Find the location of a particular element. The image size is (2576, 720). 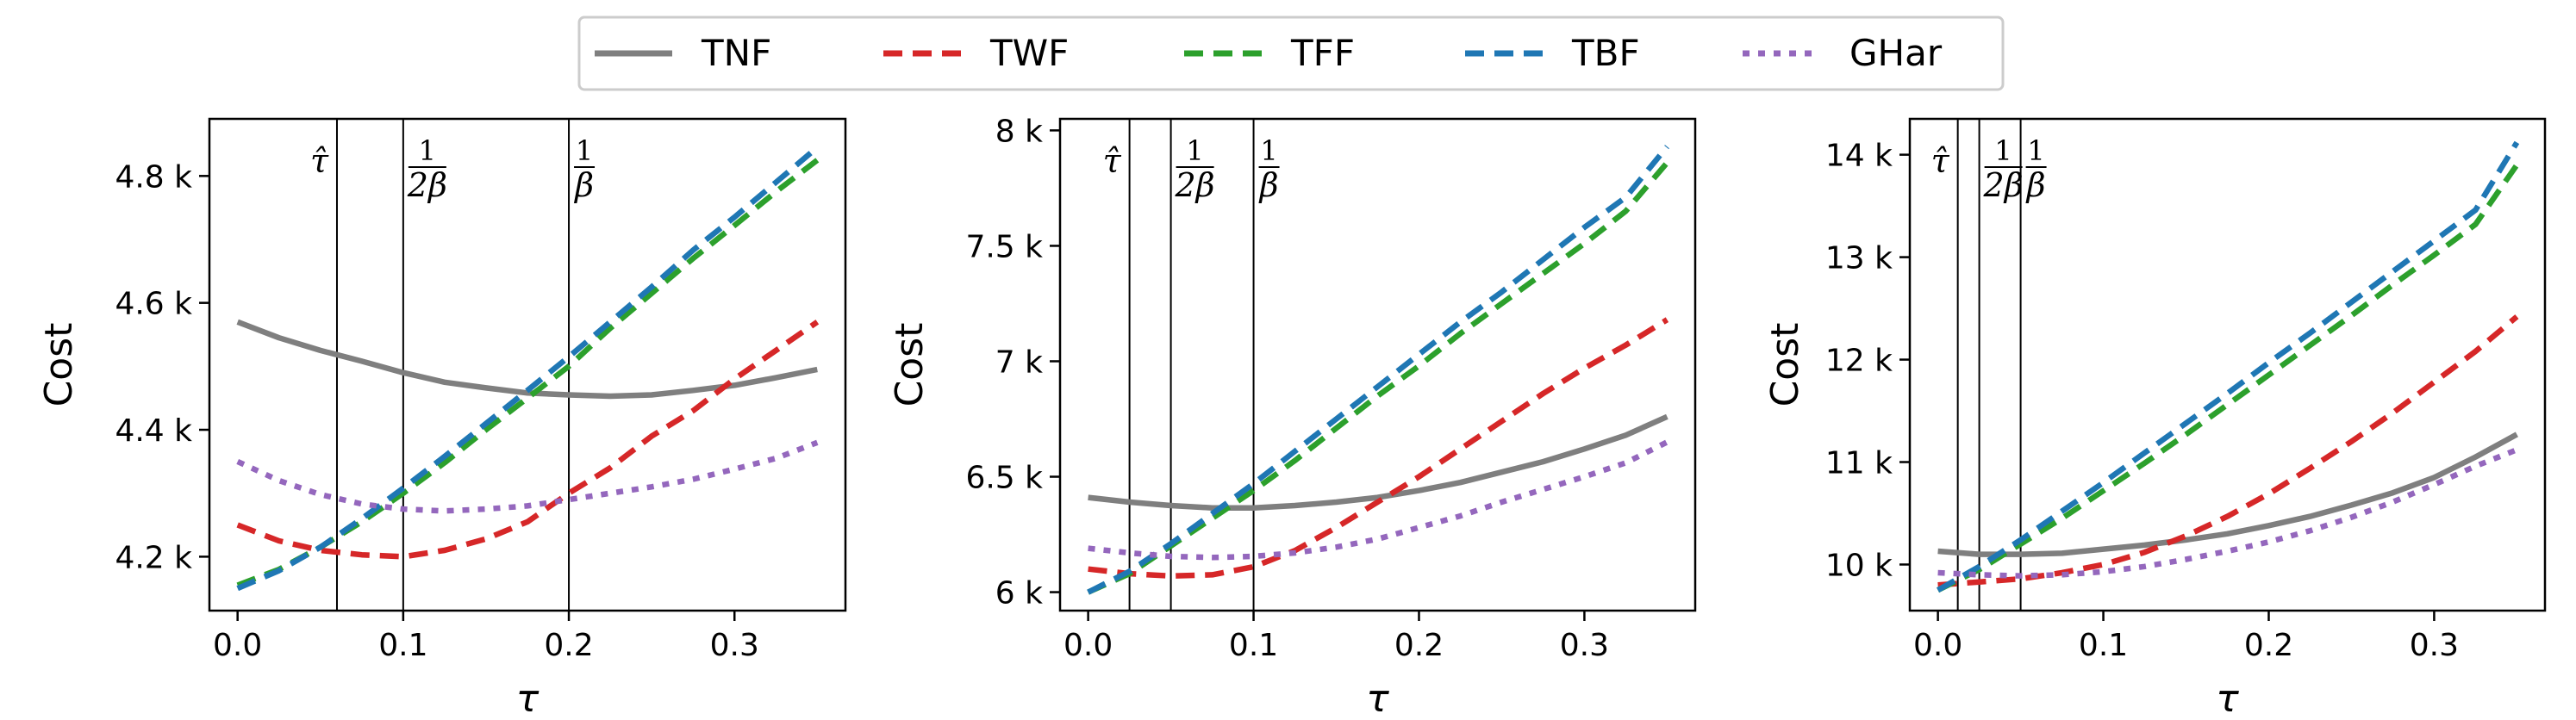

legend-frame is located at coordinates (1291, 54).